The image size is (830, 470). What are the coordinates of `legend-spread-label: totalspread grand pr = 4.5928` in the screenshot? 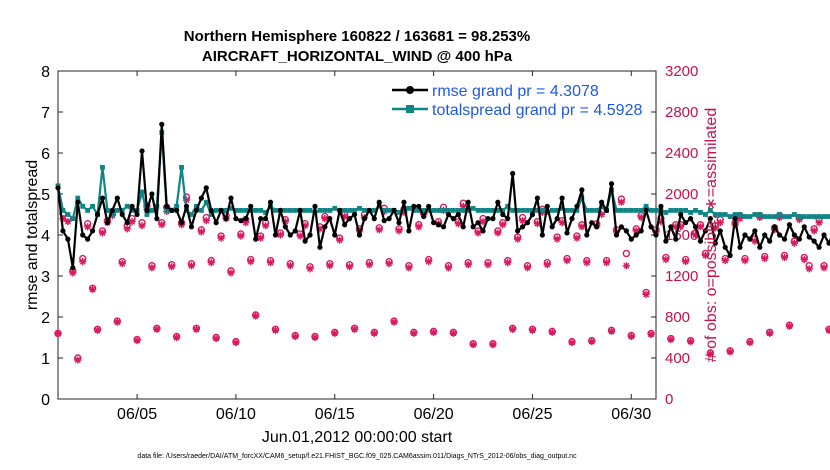 It's located at (537, 110).